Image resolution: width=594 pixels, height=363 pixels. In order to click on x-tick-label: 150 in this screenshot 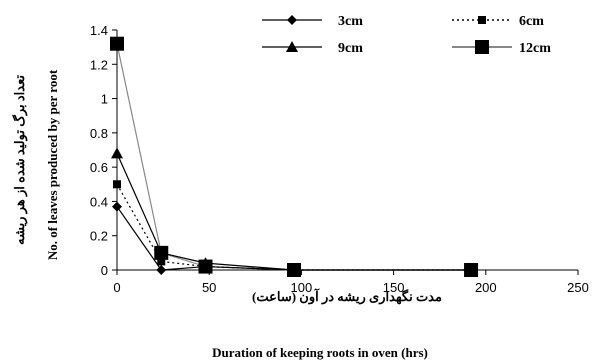, I will do `click(394, 287)`.